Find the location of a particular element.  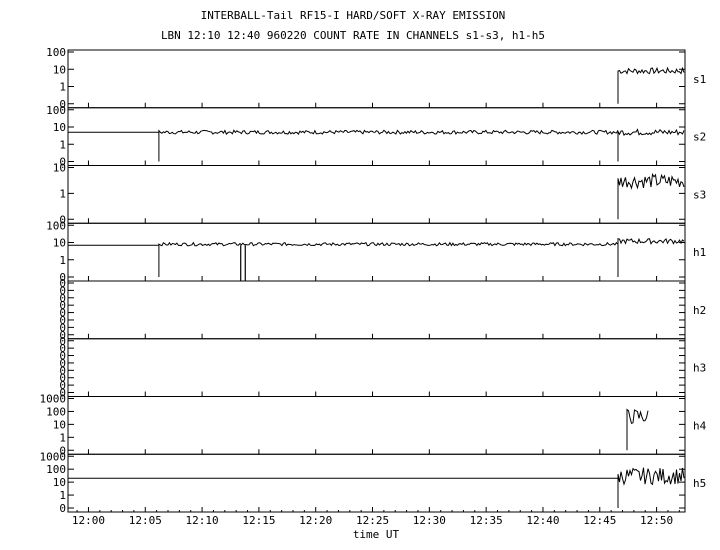

y-tick-label-h5: 10 is located at coordinates (59, 482).